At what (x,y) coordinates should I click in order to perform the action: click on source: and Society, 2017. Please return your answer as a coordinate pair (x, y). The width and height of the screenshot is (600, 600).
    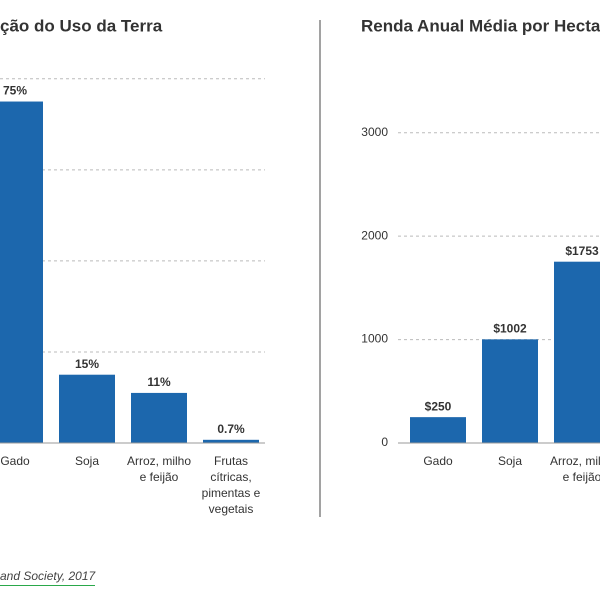
    Looking at the image, I should click on (48, 577).